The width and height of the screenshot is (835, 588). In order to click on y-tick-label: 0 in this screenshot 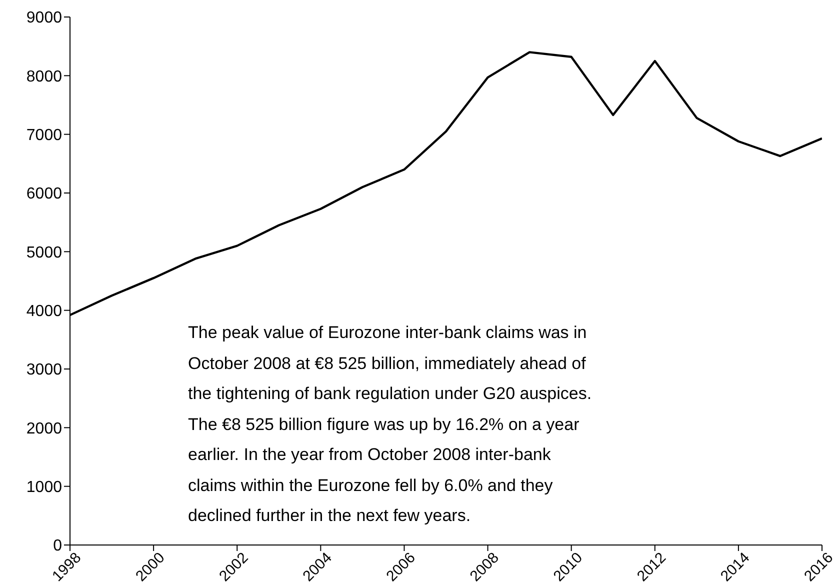, I will do `click(57, 546)`.